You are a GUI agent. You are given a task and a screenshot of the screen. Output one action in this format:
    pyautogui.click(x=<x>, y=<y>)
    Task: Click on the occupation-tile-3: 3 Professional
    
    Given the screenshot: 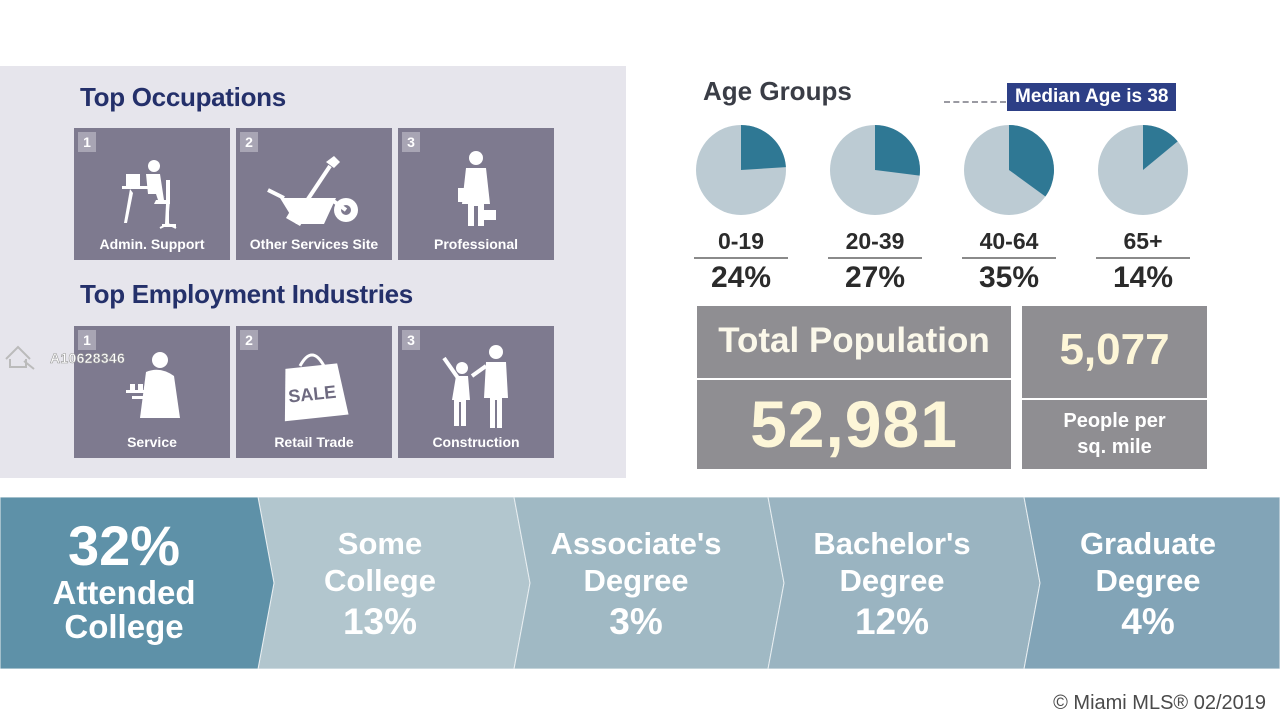 What is the action you would take?
    pyautogui.click(x=476, y=194)
    